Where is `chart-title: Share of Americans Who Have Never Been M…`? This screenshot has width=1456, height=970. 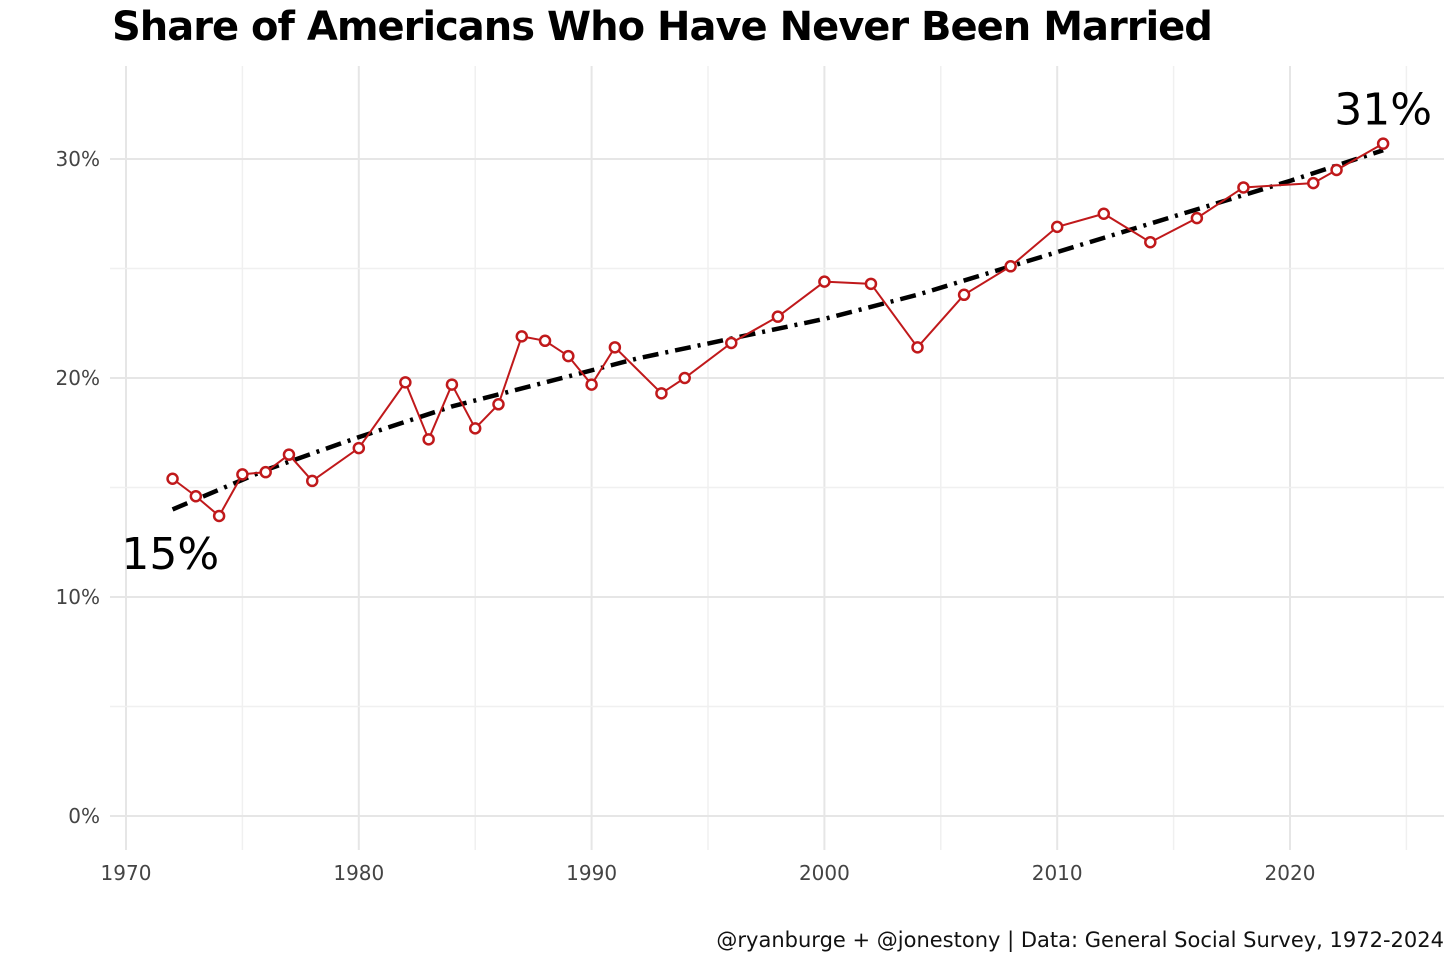 chart-title: Share of Americans Who Have Never Been M… is located at coordinates (662, 27).